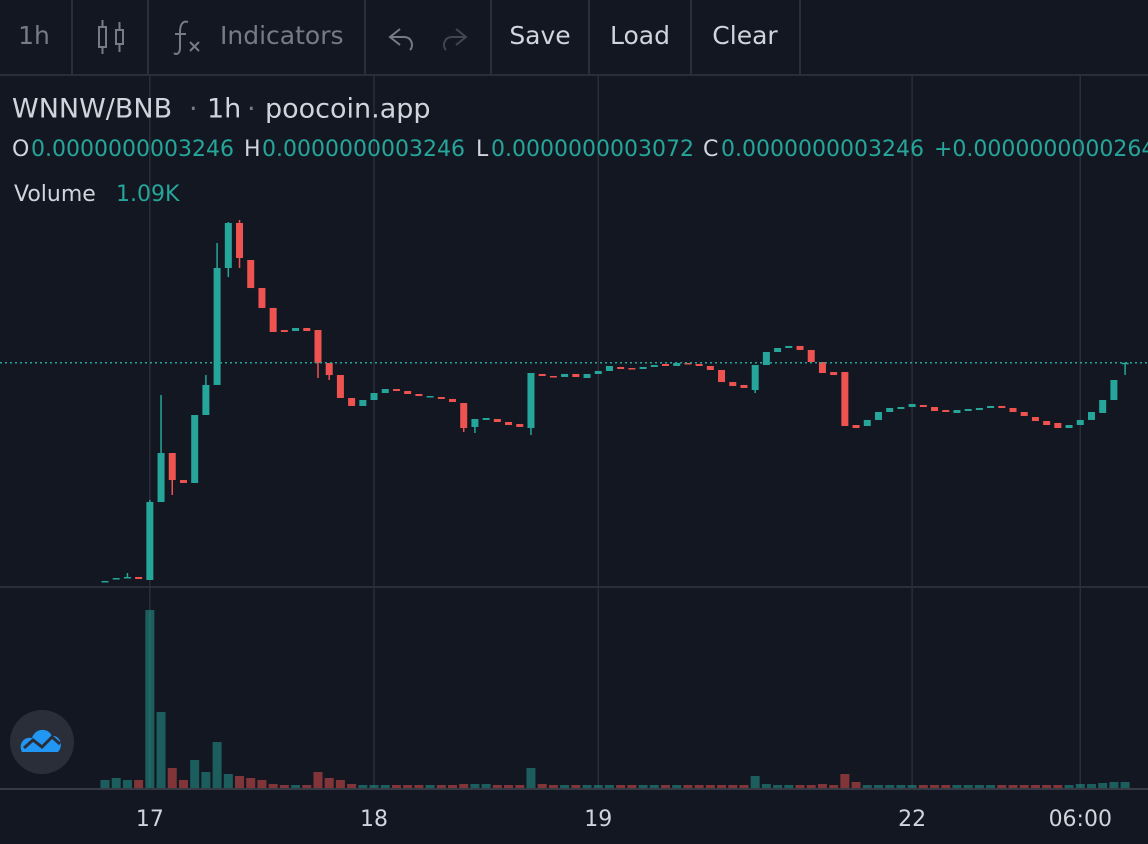 This screenshot has width=1148, height=844. Describe the element at coordinates (455, 39) in the screenshot. I see `redo-button` at that location.